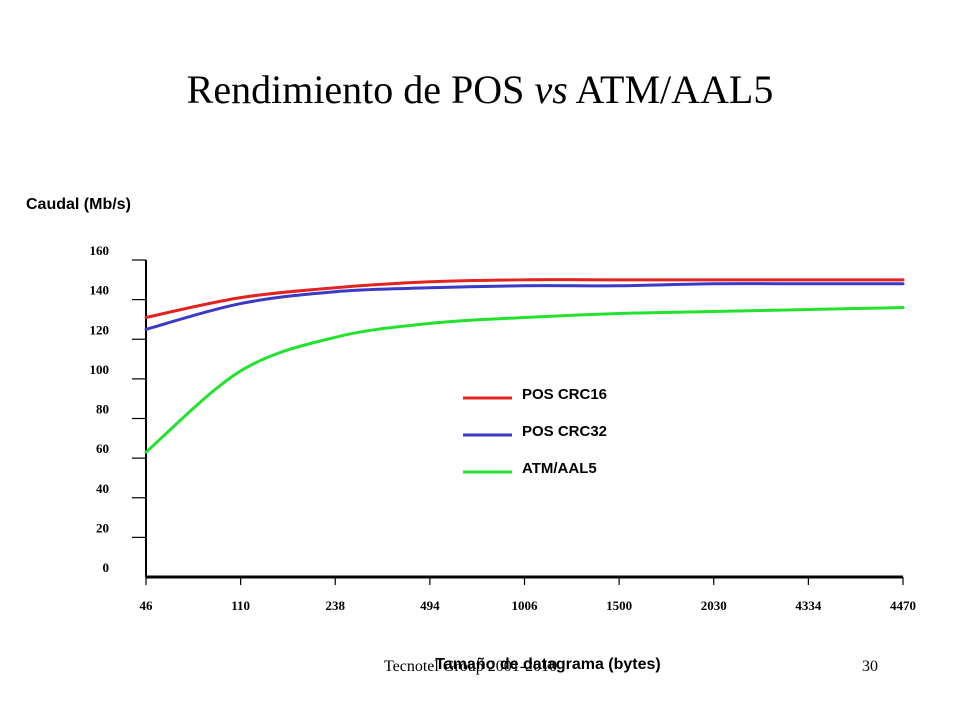  What do you see at coordinates (106, 567) in the screenshot?
I see `y-tick-label: 0` at bounding box center [106, 567].